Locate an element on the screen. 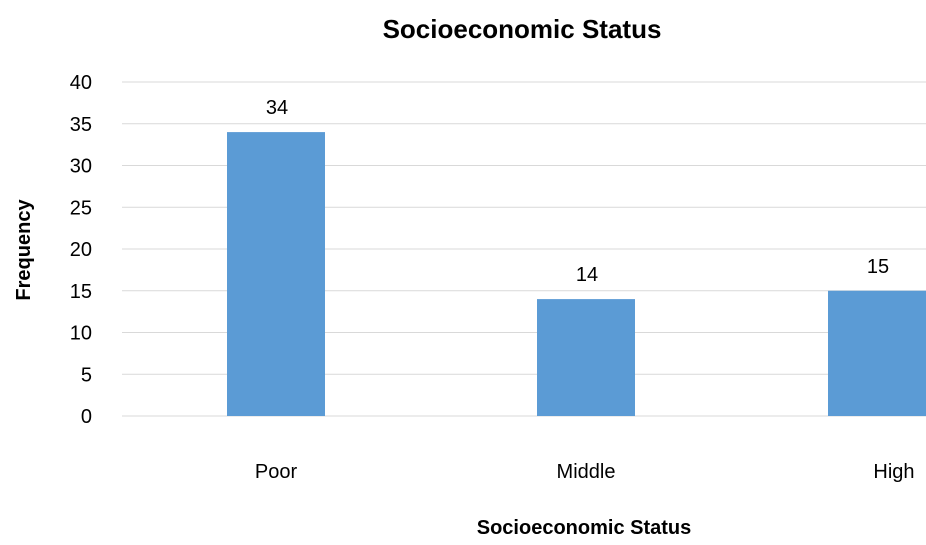 This screenshot has height=545, width=926. y-tick-label: 30 is located at coordinates (81, 167).